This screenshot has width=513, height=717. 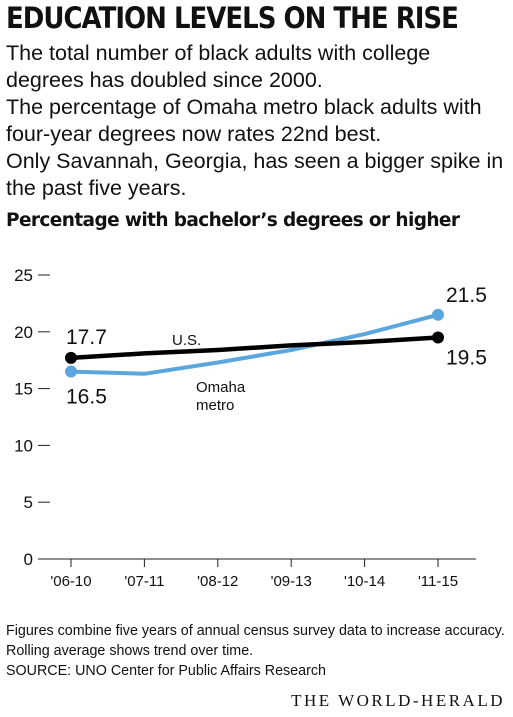 I want to click on y-axis: 0 5 10 15 20 25, so click(x=32, y=417).